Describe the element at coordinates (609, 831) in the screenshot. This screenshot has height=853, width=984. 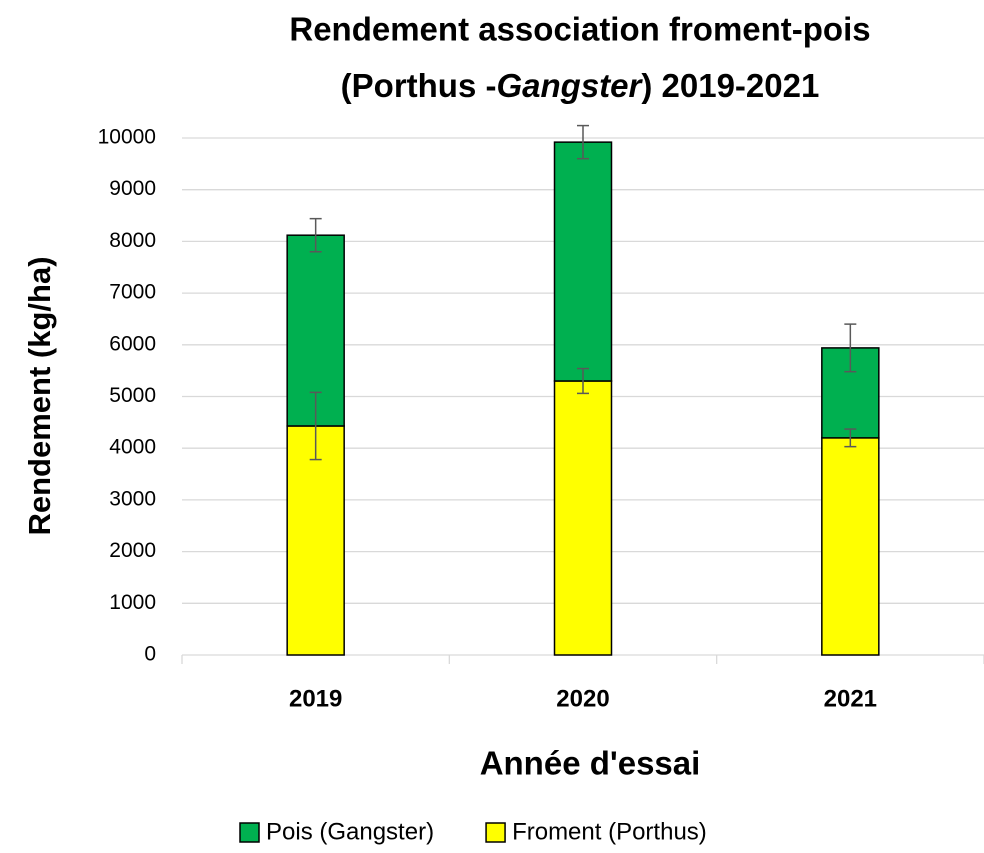
I see `legend-label: Froment (Porthus)` at that location.